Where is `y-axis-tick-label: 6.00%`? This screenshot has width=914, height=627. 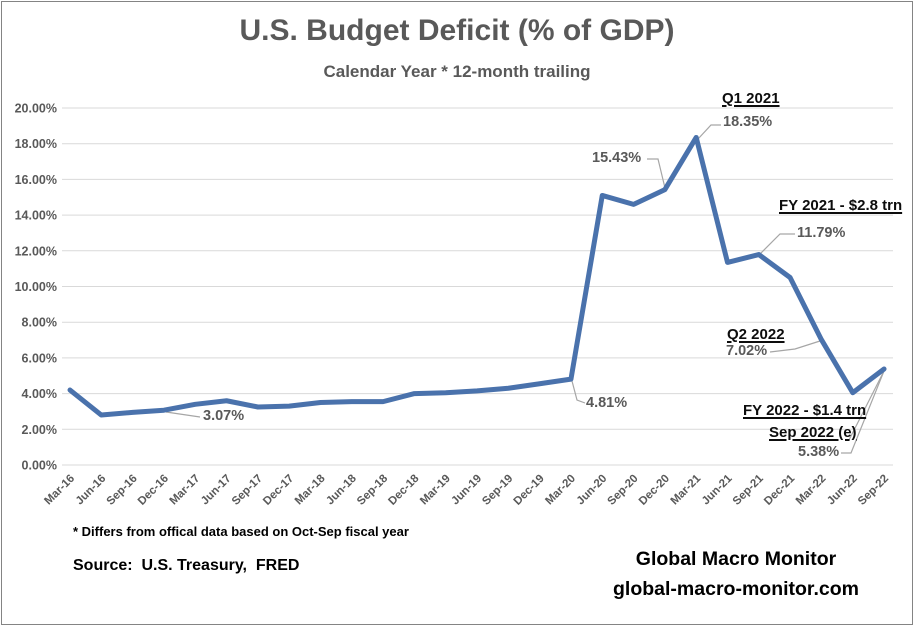
y-axis-tick-label: 6.00% is located at coordinates (39, 358).